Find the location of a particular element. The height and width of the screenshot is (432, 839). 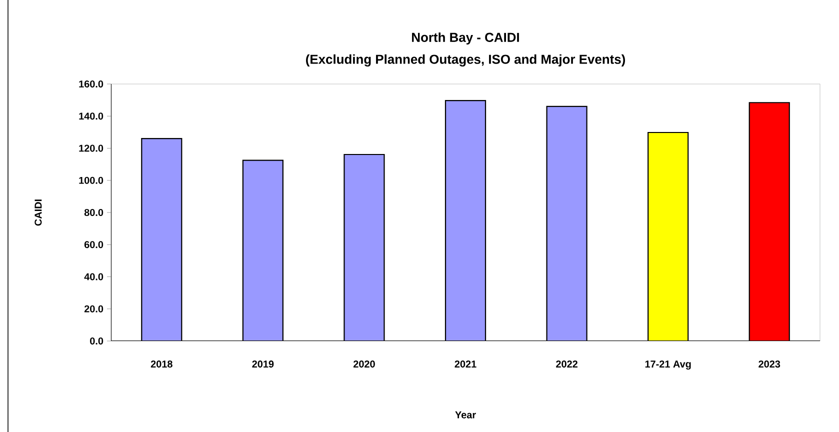

y-tick-label: 160.0 is located at coordinates (91, 84).